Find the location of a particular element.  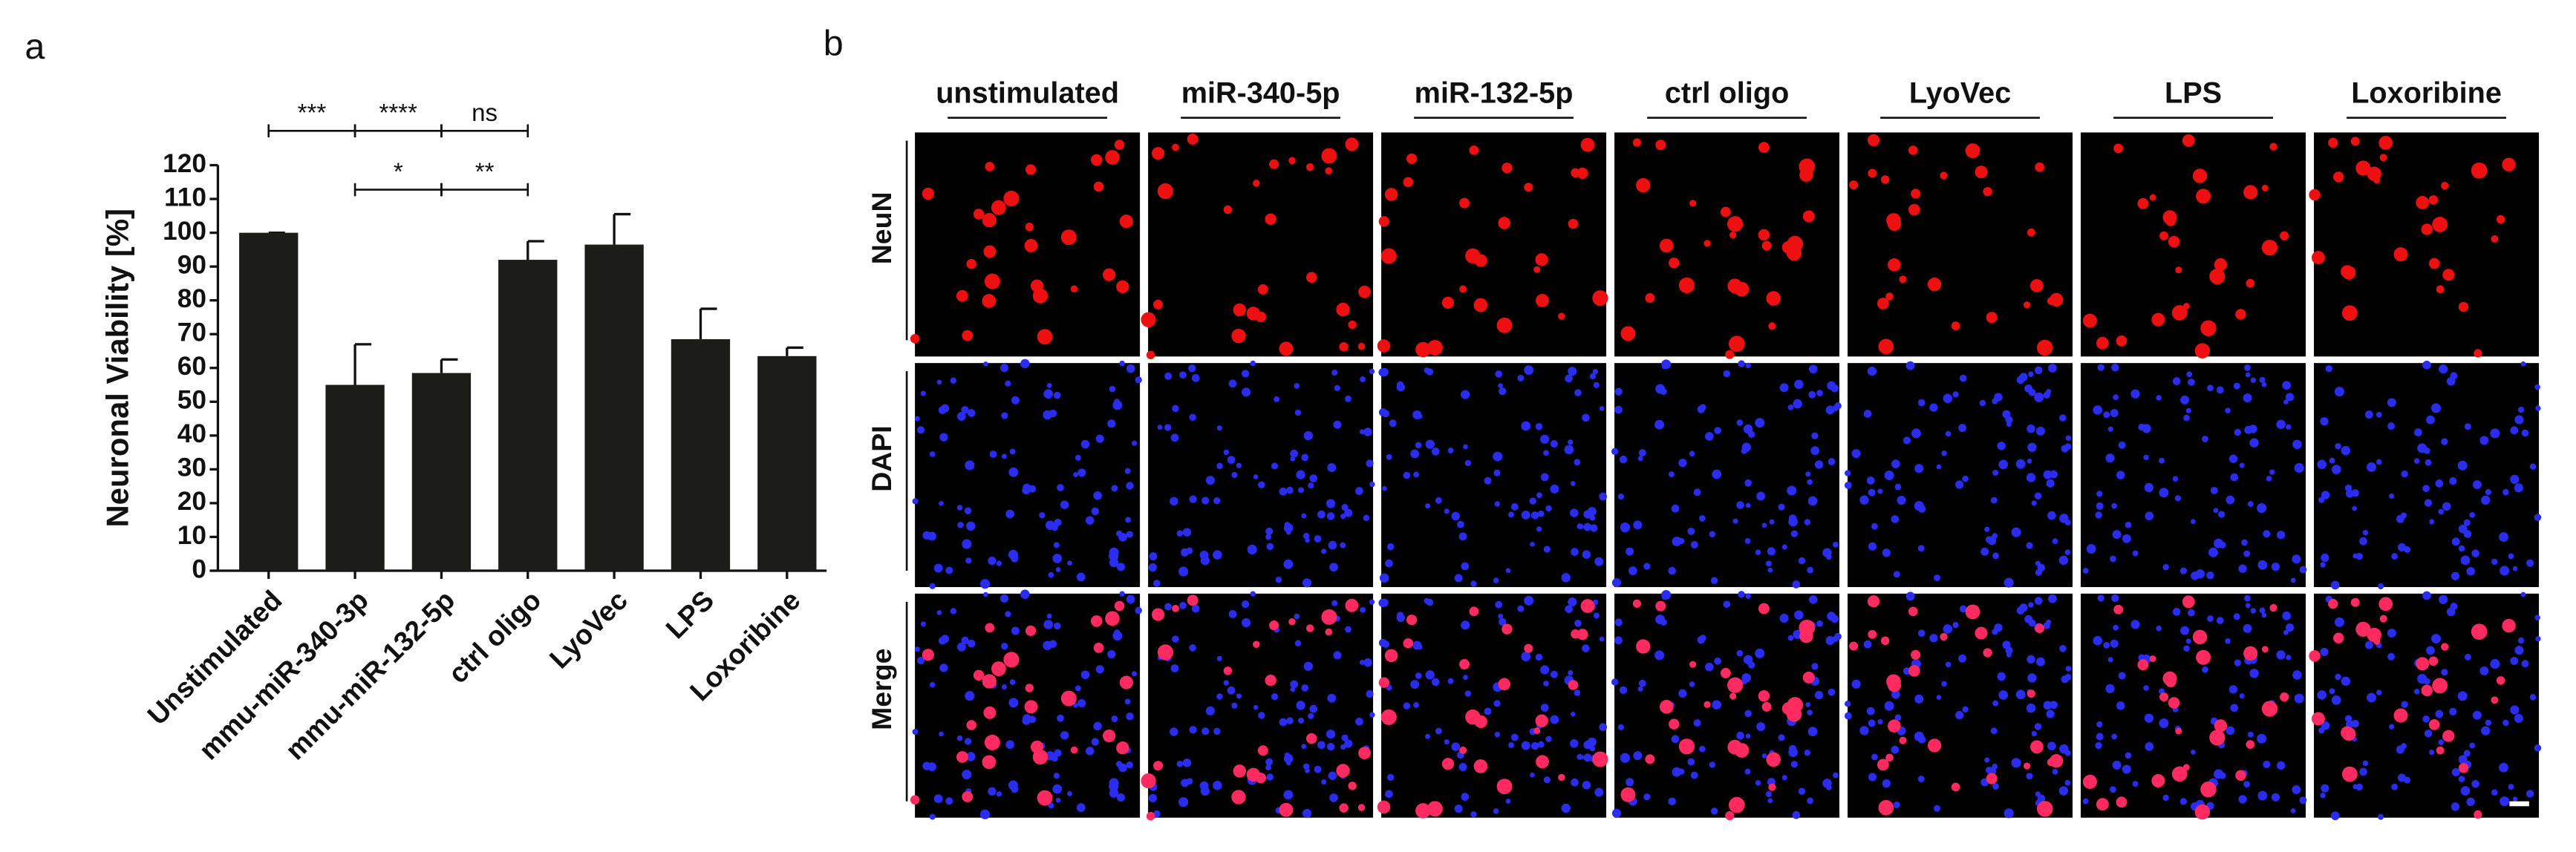

bar is located at coordinates (269, 401).